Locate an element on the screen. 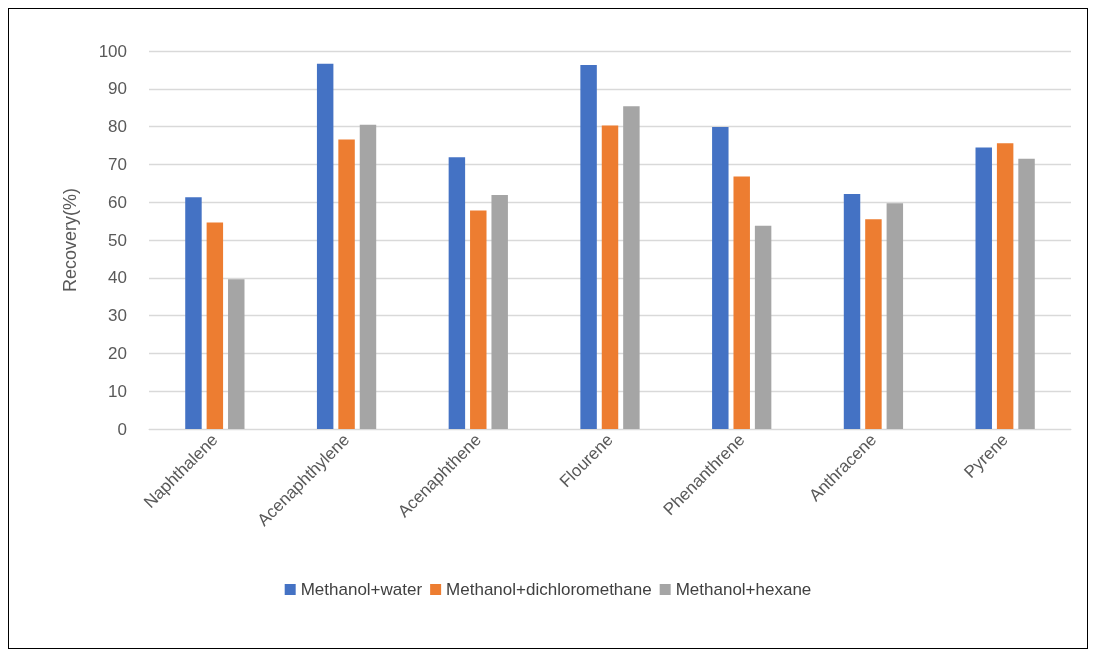 The width and height of the screenshot is (1096, 657). y-tick-label: 90 is located at coordinates (117, 89).